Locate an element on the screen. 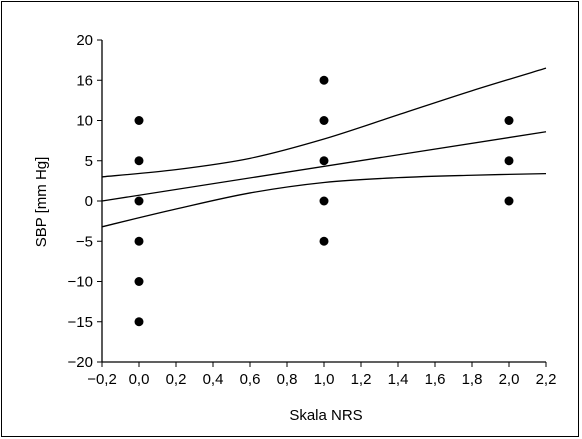 This screenshot has width=582, height=439. x-tick-label: 2,0 is located at coordinates (509, 379).